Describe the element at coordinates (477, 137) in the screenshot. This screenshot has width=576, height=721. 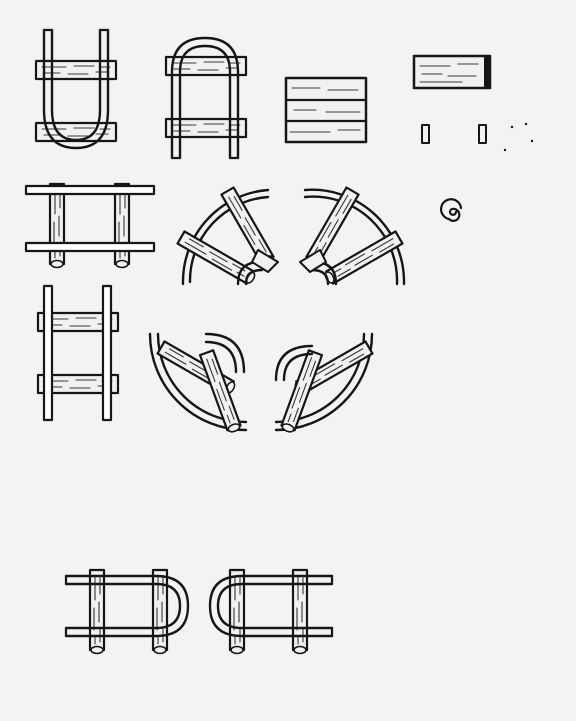
I see `post-stubs` at that location.